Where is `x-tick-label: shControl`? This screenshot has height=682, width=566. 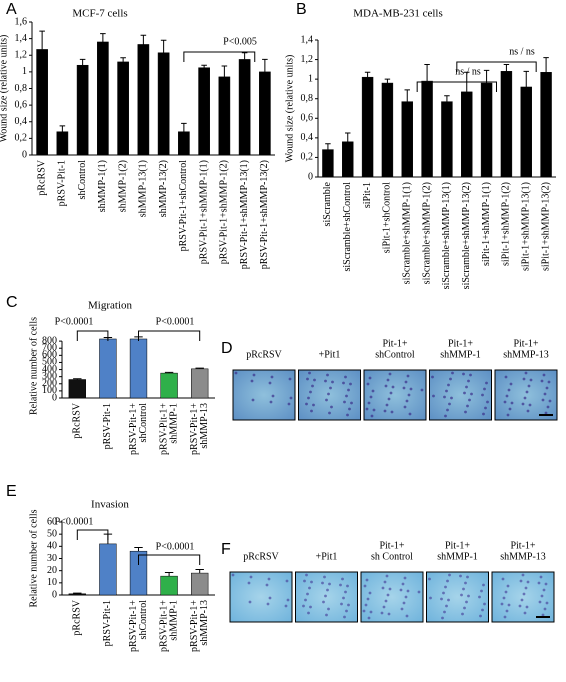 x-tick-label: shControl is located at coordinates (82, 180).